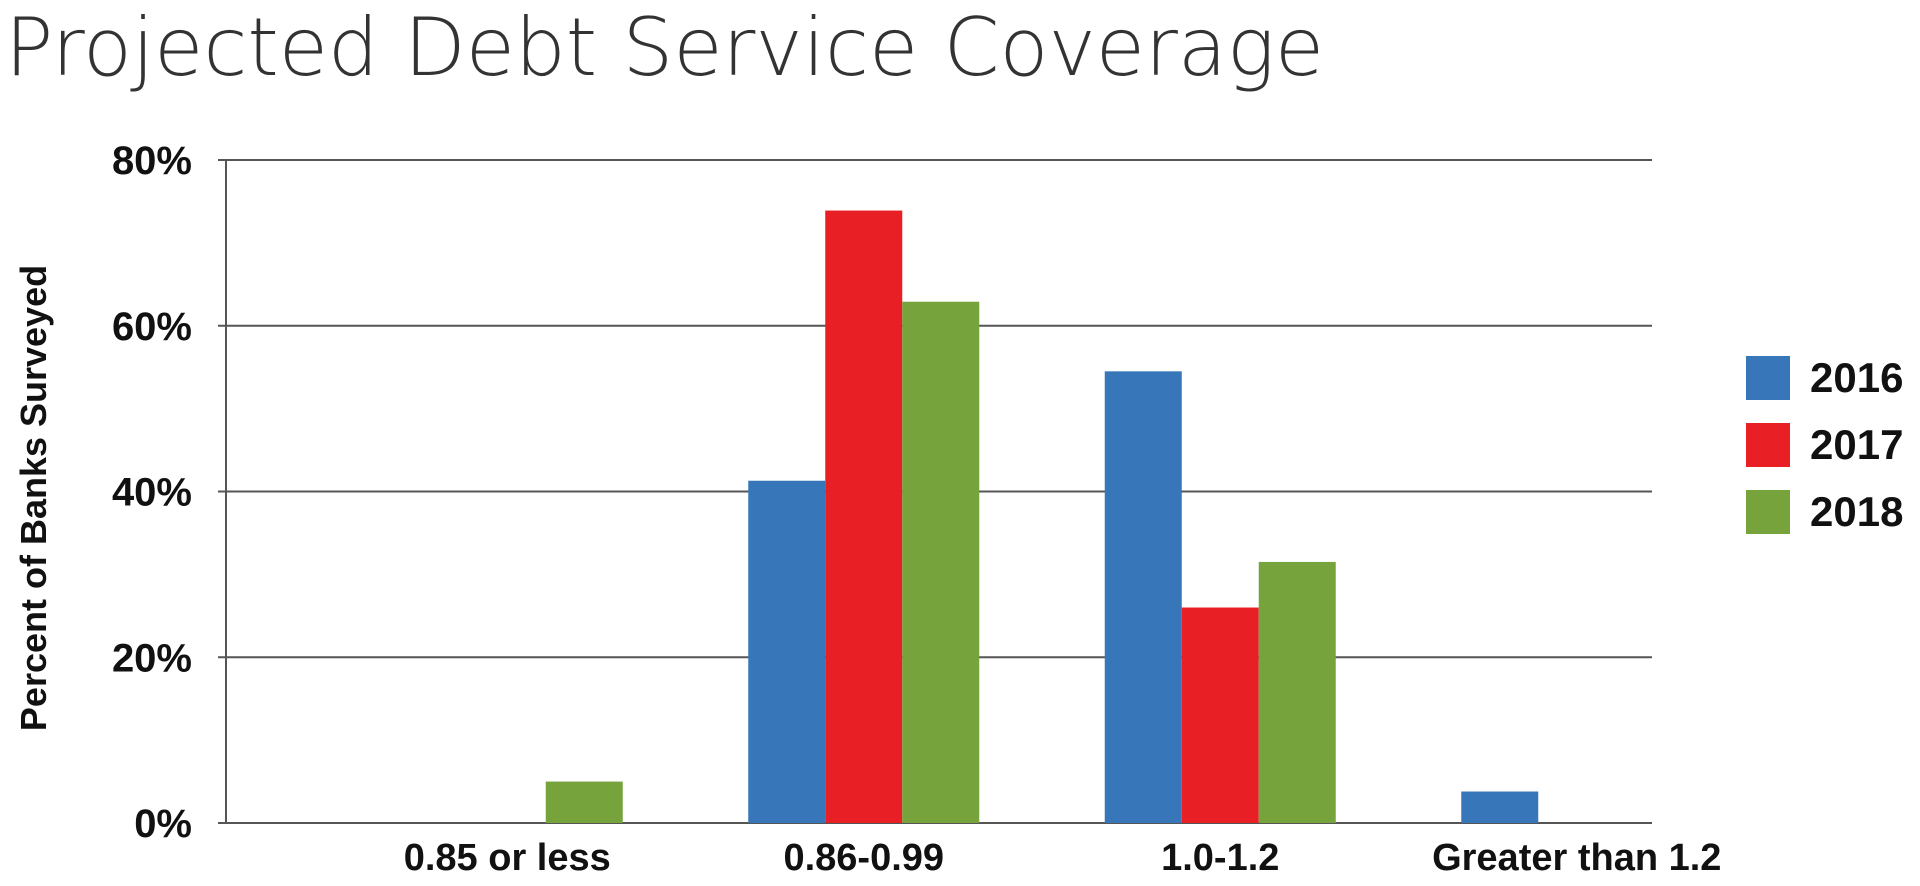 The image size is (1920, 886). I want to click on chart-title: Projected Debt Service Coverage, so click(664, 47).